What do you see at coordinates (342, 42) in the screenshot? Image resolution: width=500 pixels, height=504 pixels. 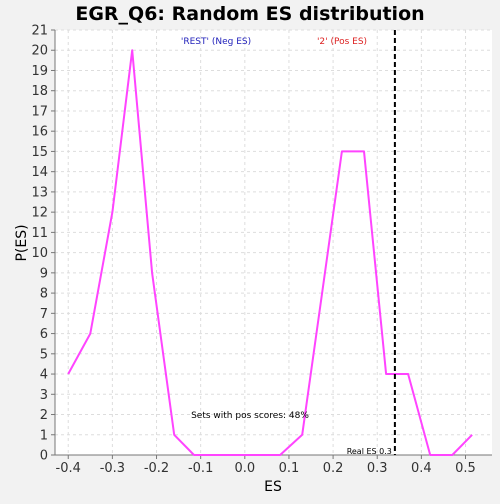 I see `pos-es-label: '2' (Pos ES)` at bounding box center [342, 42].